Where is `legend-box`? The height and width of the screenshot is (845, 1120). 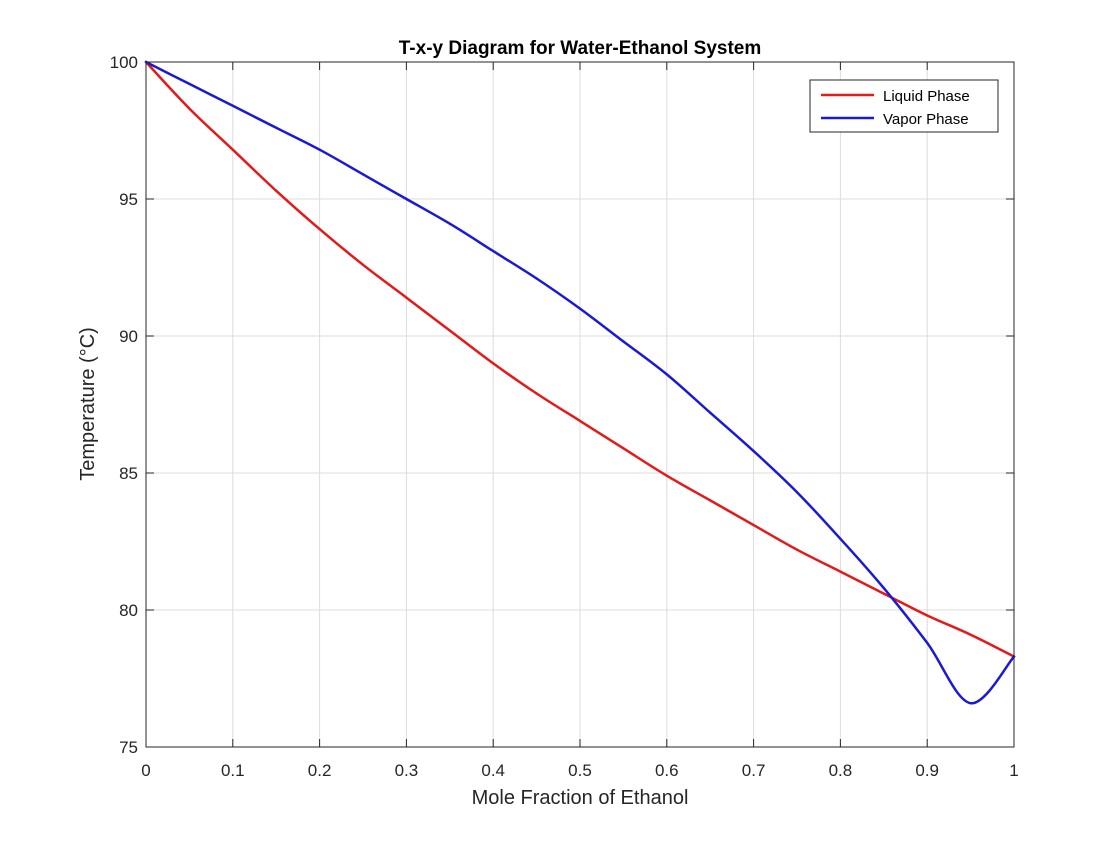 legend-box is located at coordinates (904, 106).